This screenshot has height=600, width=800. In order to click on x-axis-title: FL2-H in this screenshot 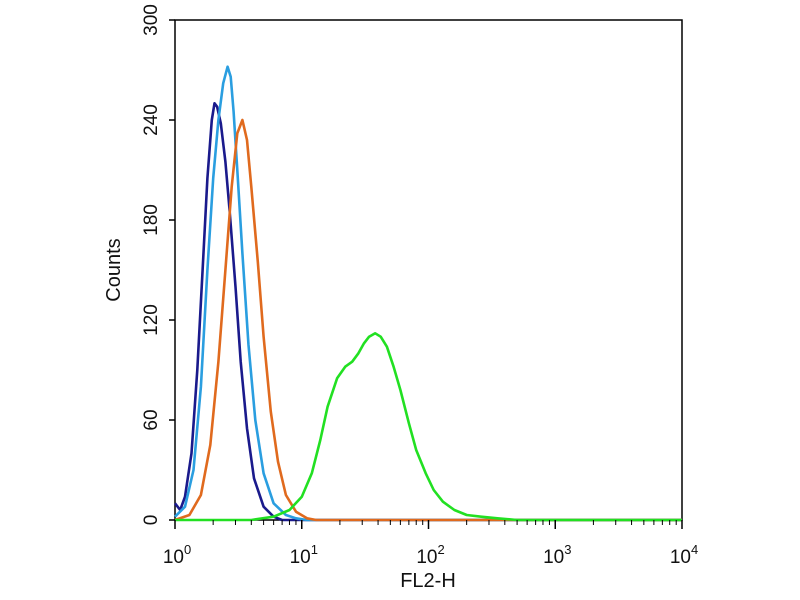, I will do `click(428, 581)`.